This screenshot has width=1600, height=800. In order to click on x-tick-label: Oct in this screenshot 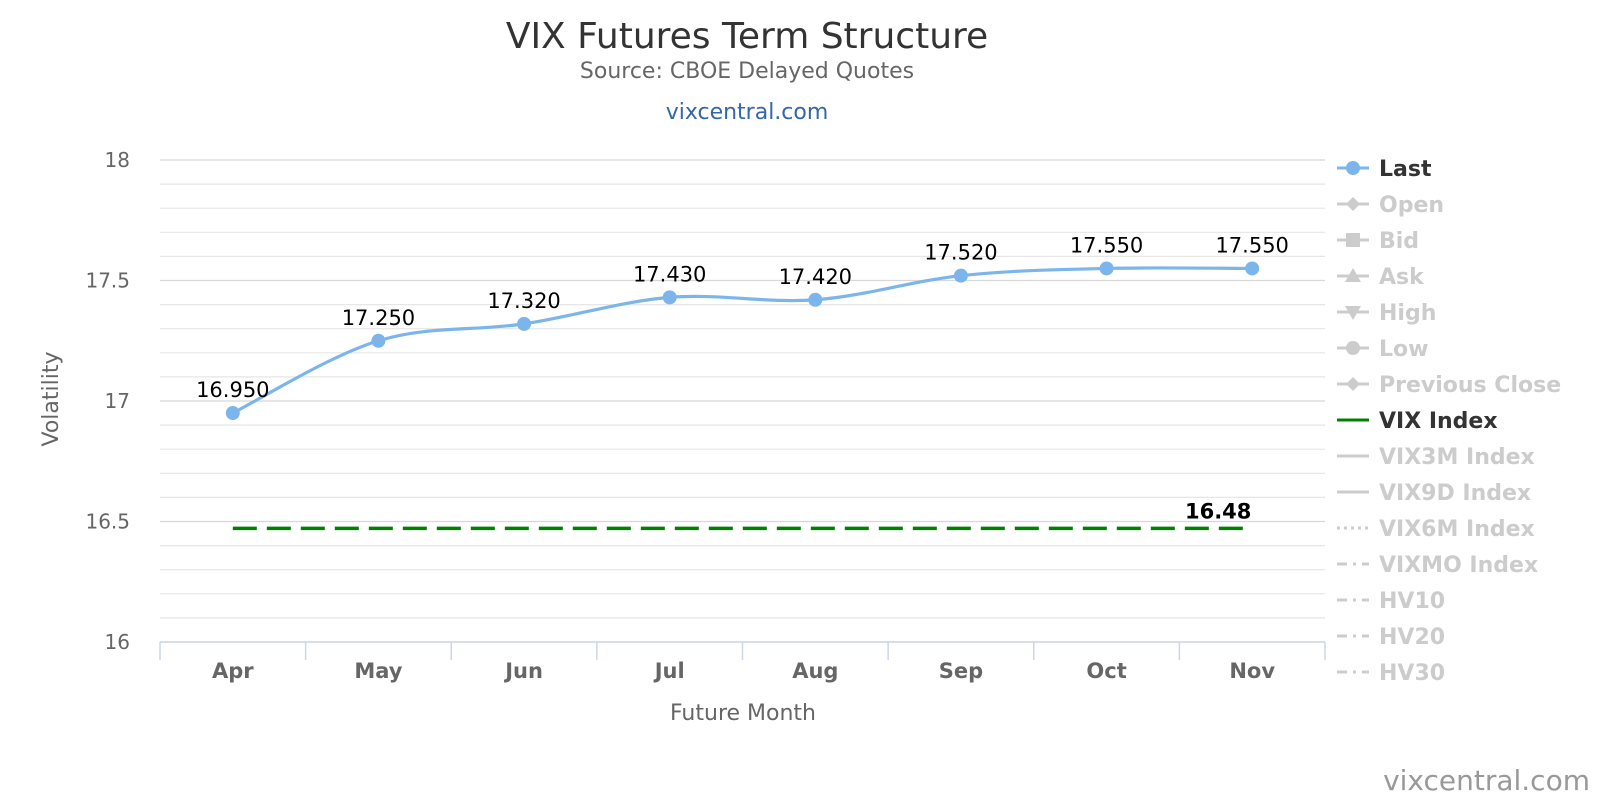, I will do `click(1106, 671)`.